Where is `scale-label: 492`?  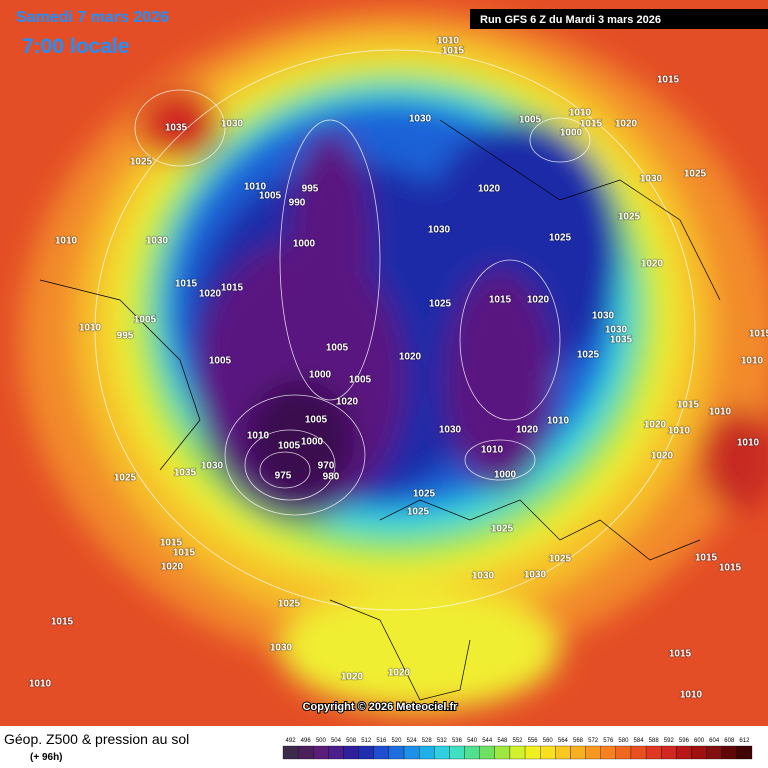
scale-label: 492 is located at coordinates (291, 741).